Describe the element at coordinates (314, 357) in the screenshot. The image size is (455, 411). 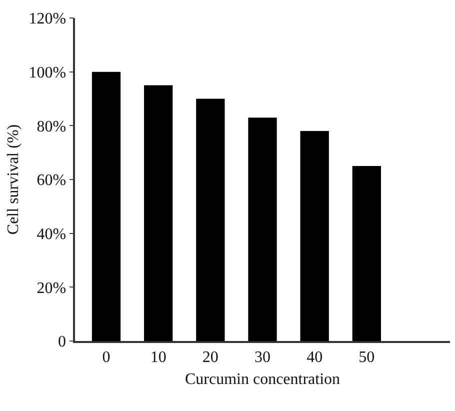
I see `x-tick-label: 40` at that location.